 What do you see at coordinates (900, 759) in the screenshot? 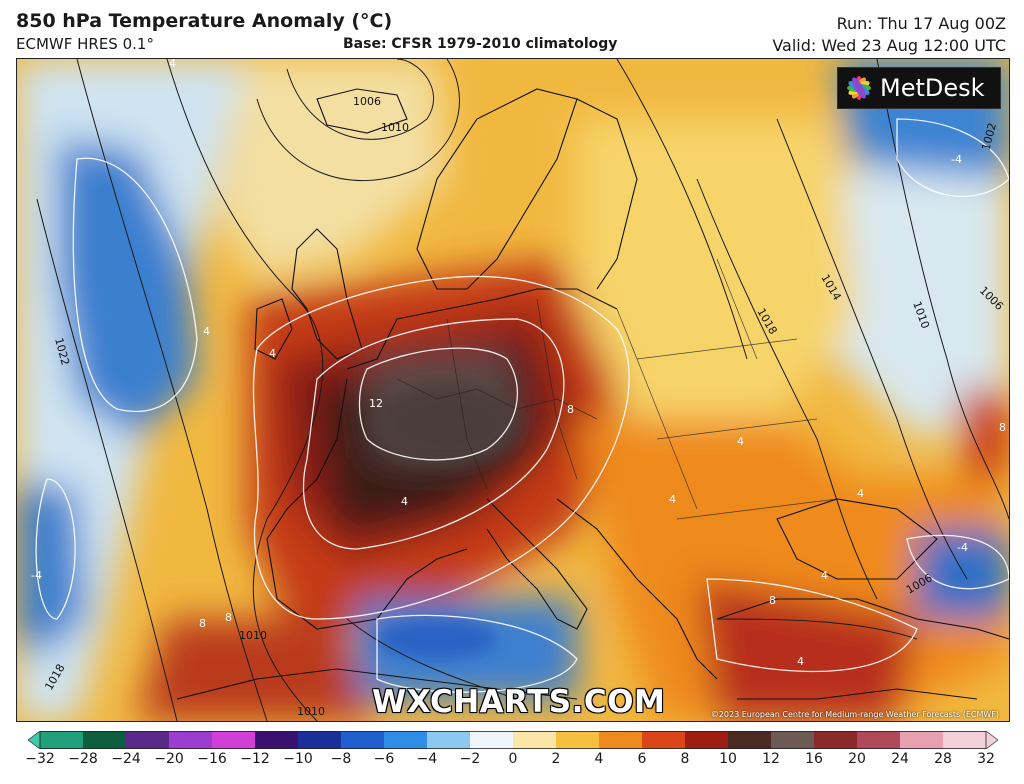
I see `colorbar-tick-label: 24` at bounding box center [900, 759].